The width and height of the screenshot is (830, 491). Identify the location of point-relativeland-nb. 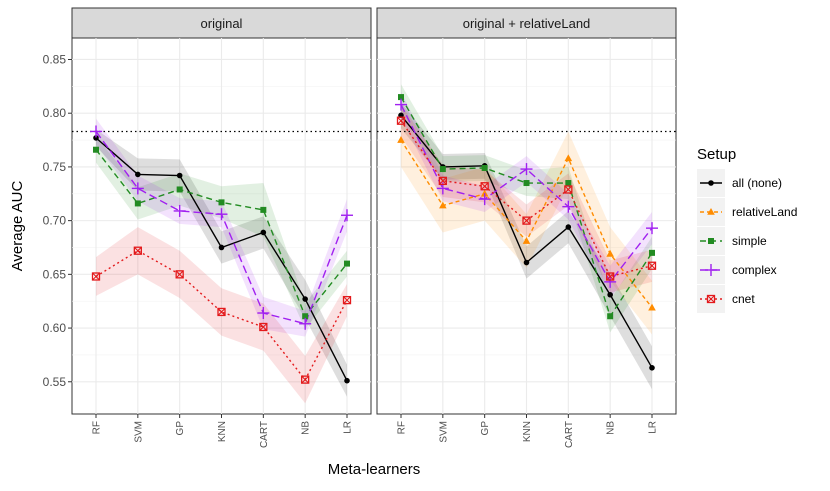
(610, 253).